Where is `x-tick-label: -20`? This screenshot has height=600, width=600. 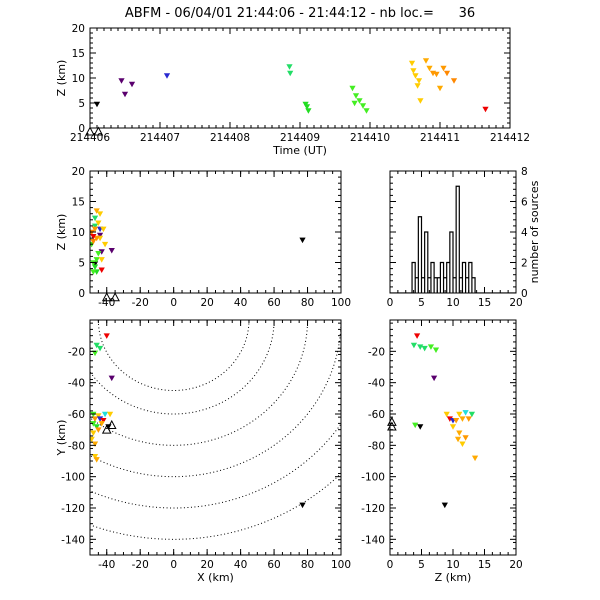
x-tick-label: -20 is located at coordinates (140, 565).